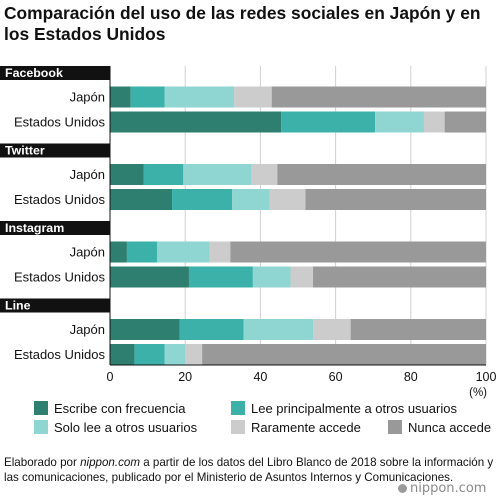 Image resolution: width=500 pixels, height=503 pixels. I want to click on brand-text: nippon.com, so click(448, 488).